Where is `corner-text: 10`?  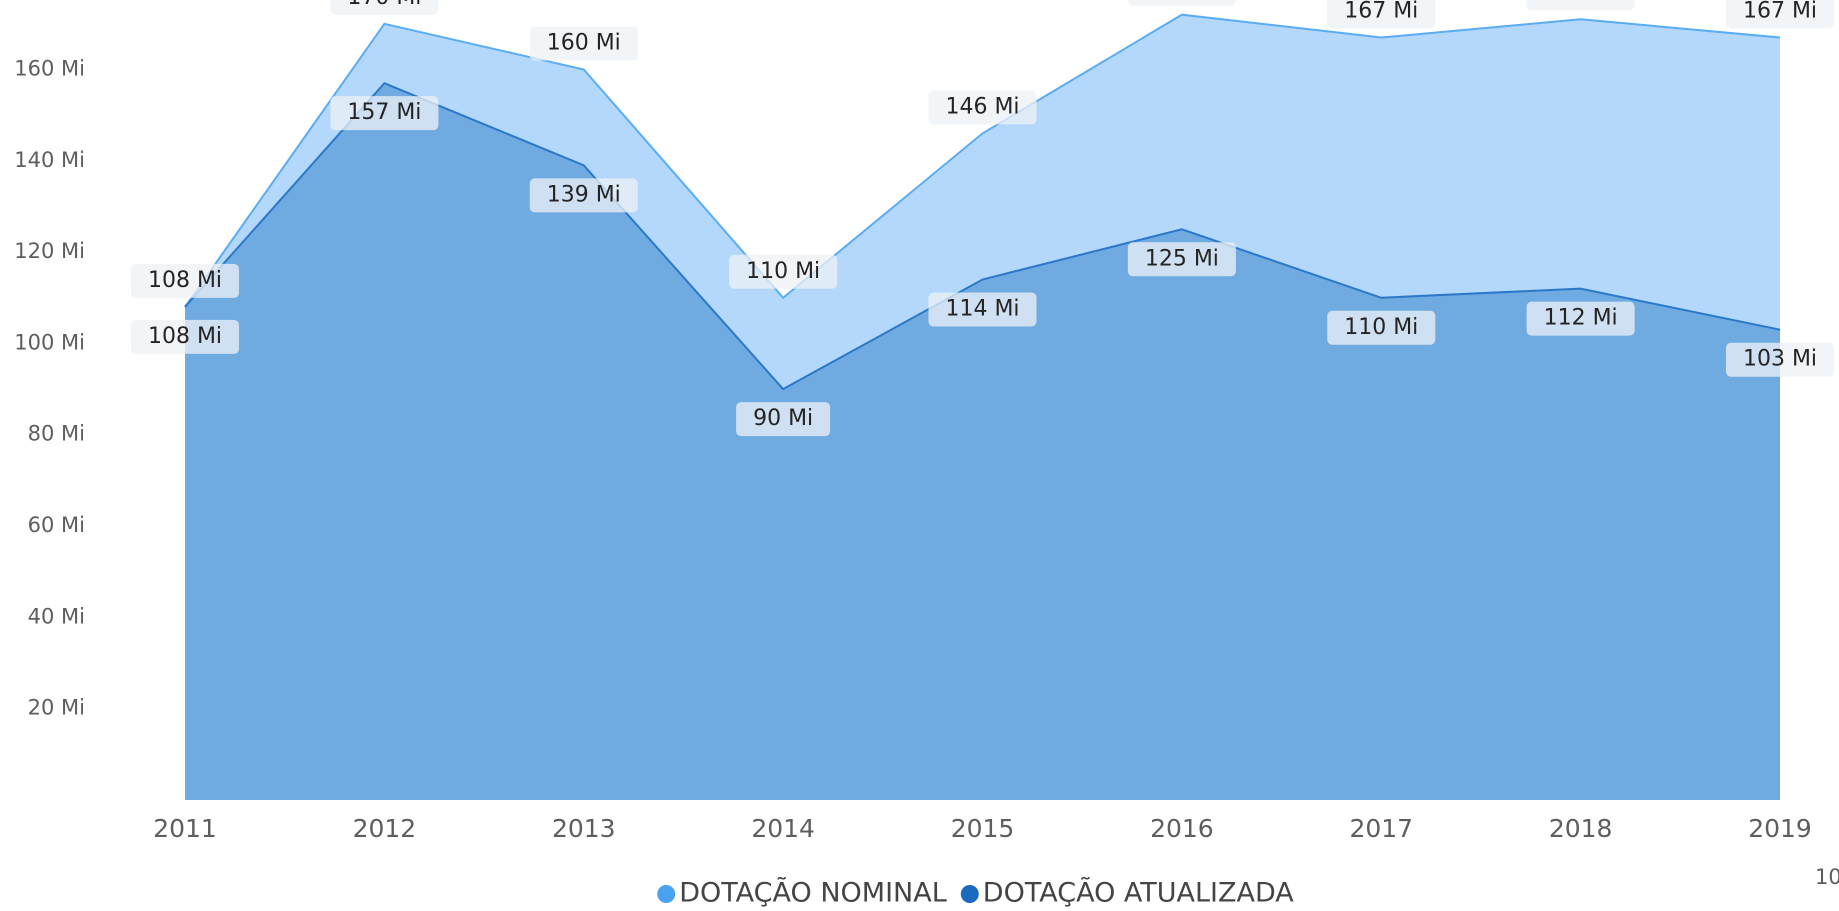
corner-text: 10 is located at coordinates (1827, 877).